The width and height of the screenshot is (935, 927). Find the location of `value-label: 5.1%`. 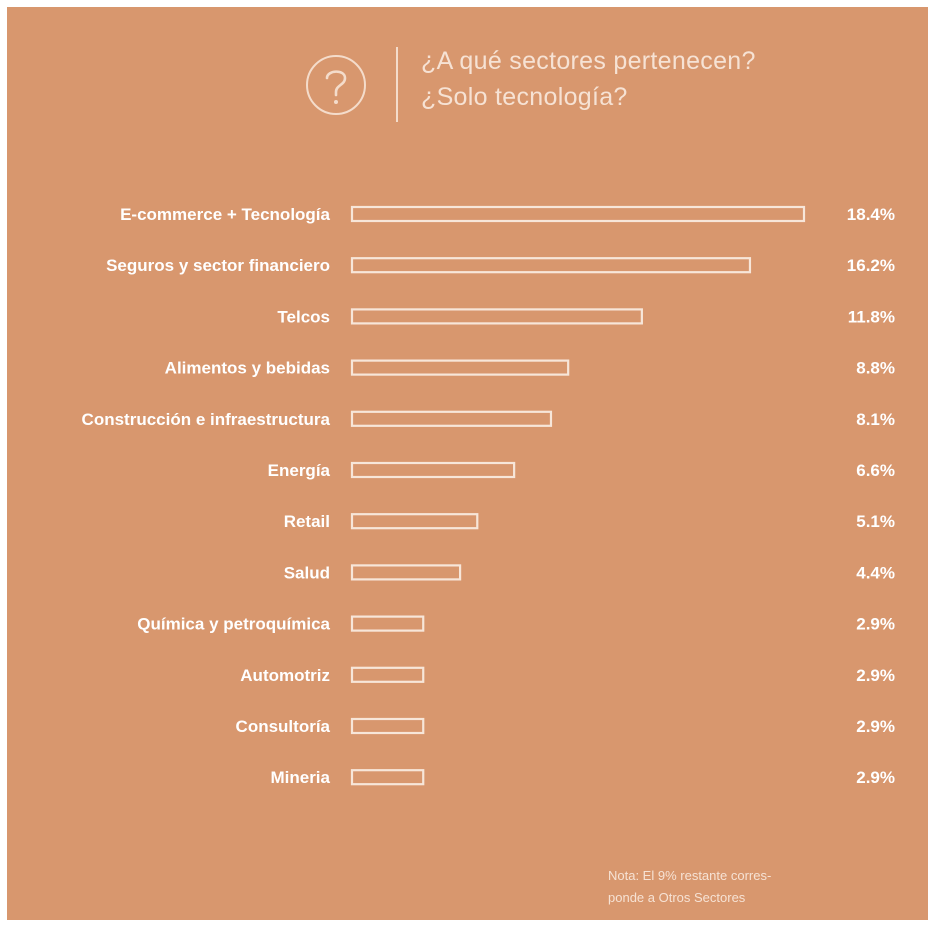

value-label: 5.1% is located at coordinates (875, 521).